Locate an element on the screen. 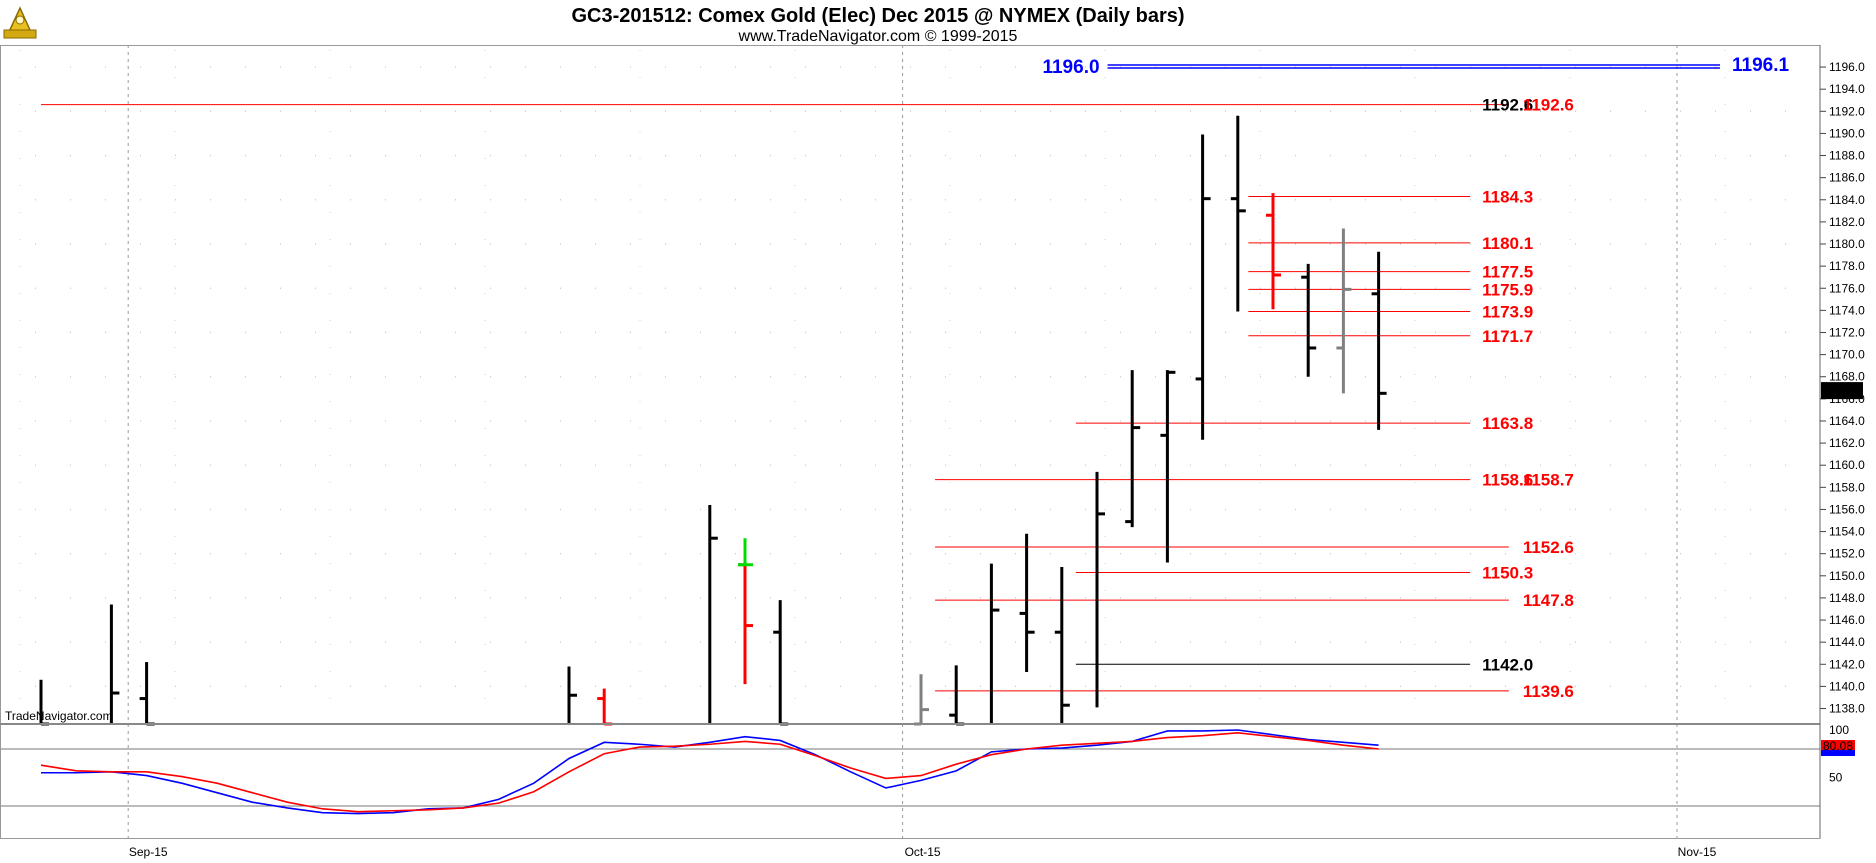 The height and width of the screenshot is (863, 1876). y-tick-label: 1190.0 is located at coordinates (1847, 133).